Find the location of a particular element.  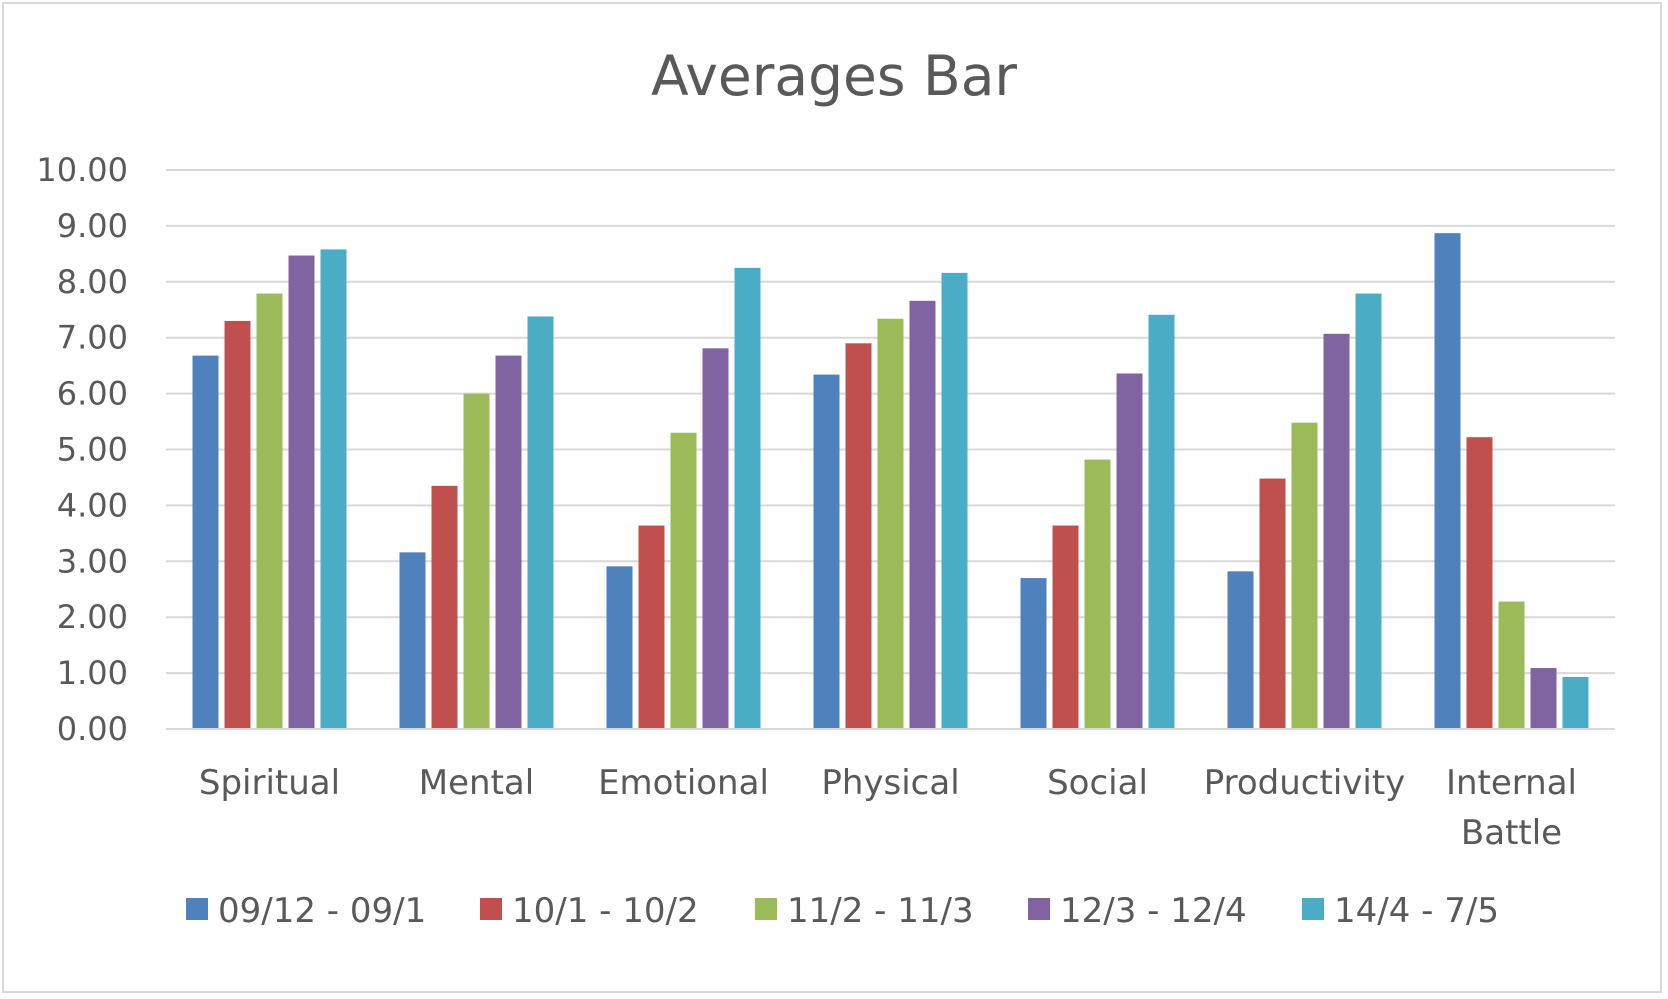

category-label: Social is located at coordinates (1097, 783).